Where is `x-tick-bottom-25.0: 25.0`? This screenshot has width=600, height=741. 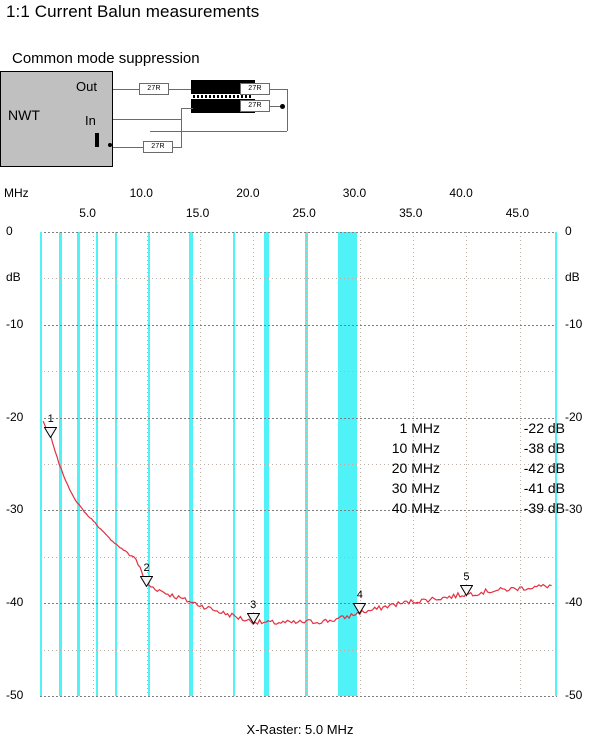 x-tick-bottom-25.0: 25.0 is located at coordinates (304, 213).